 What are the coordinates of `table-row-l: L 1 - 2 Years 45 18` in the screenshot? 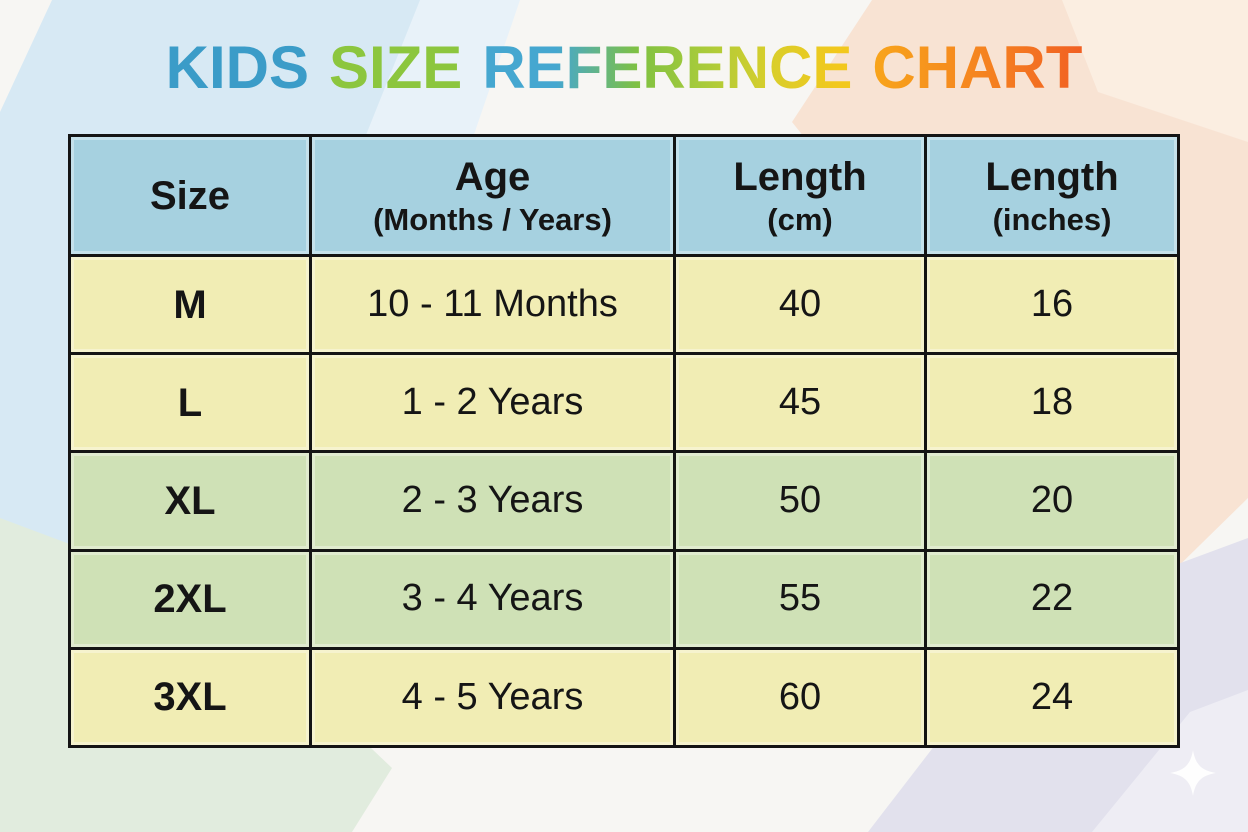 It's located at (624, 401).